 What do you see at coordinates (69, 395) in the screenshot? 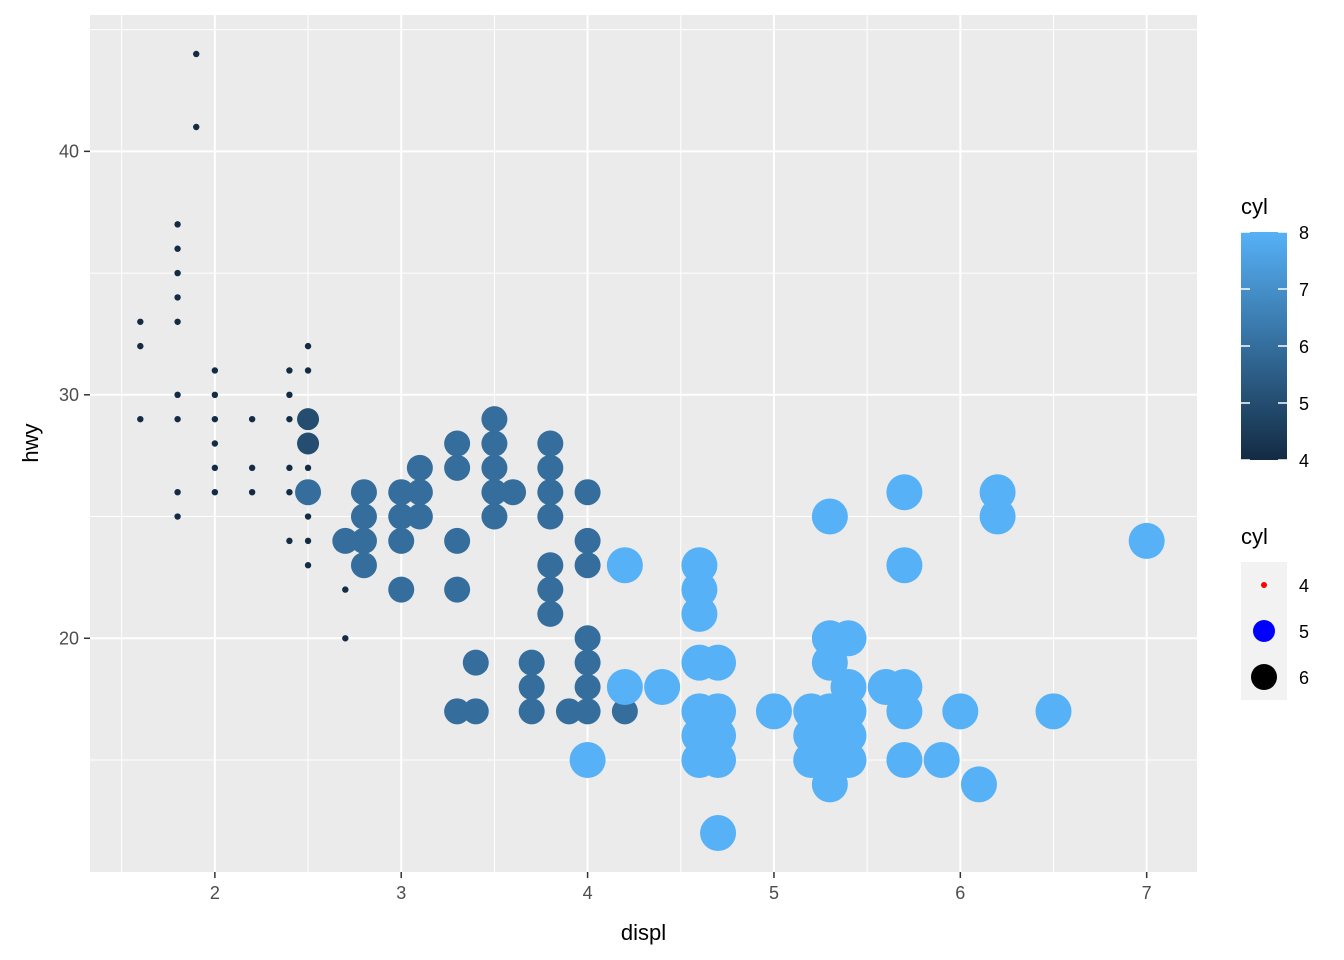
I see `y-tick-label: 30` at bounding box center [69, 395].